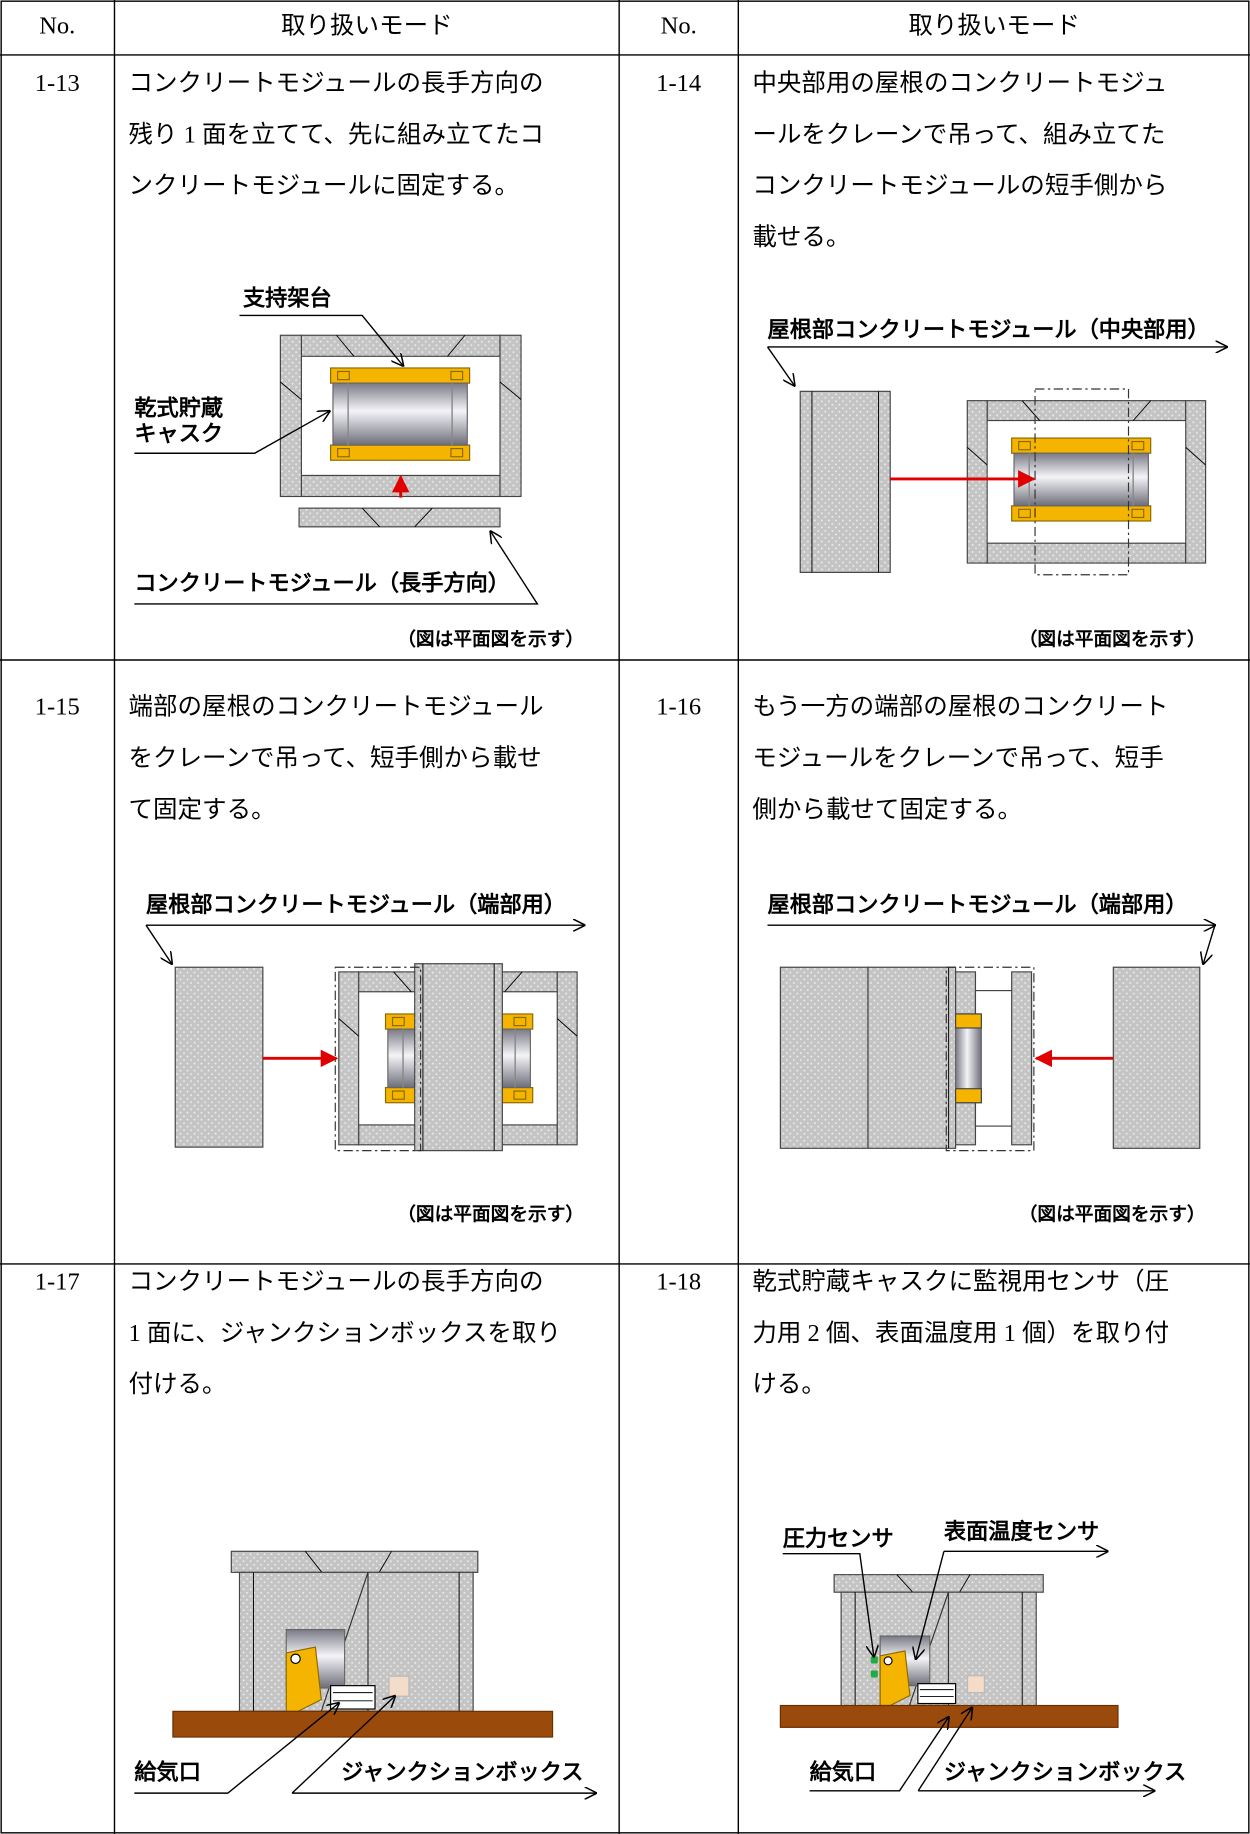  What do you see at coordinates (679, 26) in the screenshot?
I see `header-cell: No.` at bounding box center [679, 26].